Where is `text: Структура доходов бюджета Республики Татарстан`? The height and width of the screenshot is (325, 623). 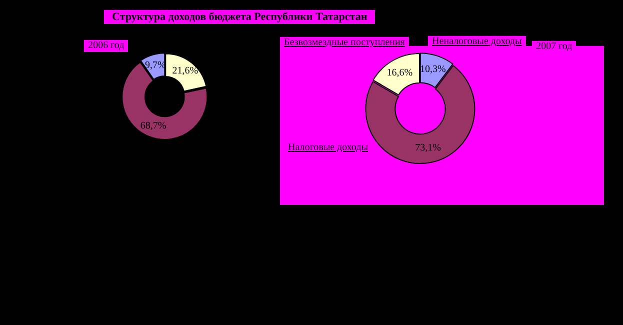 text: Структура доходов бюджета Республики Татарстан is located at coordinates (240, 17).